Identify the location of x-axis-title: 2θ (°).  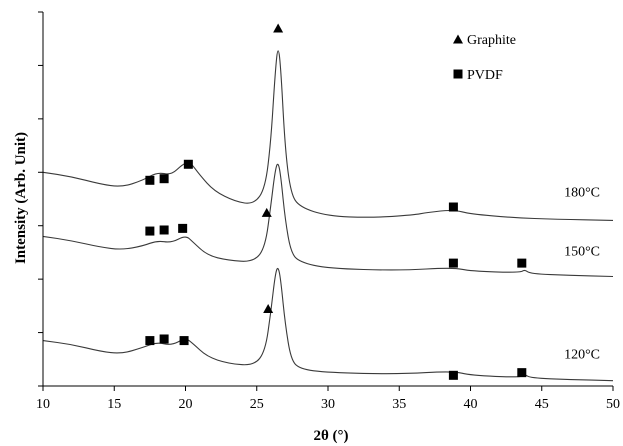
(330, 436).